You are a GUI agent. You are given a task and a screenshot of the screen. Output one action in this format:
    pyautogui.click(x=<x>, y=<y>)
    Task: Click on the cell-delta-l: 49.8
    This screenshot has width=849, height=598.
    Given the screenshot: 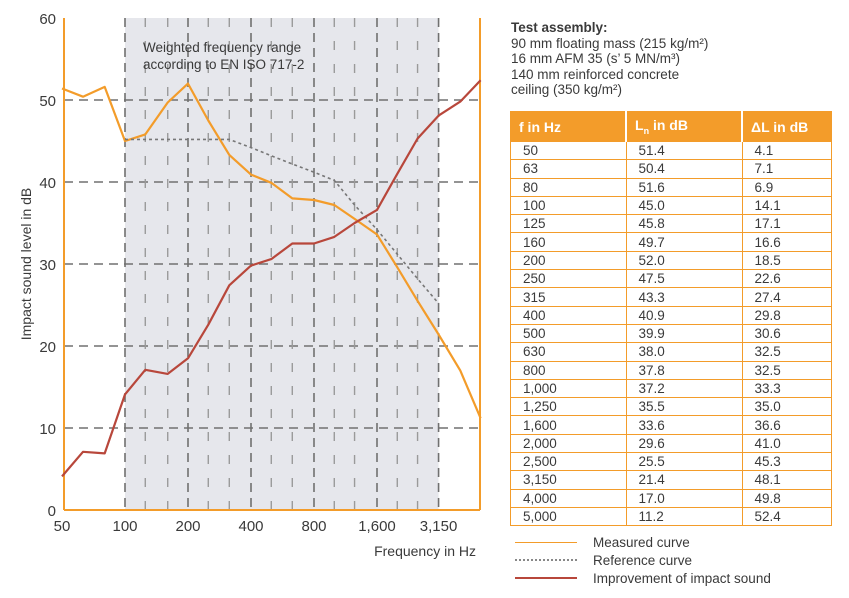 What is the action you would take?
    pyautogui.click(x=786, y=498)
    